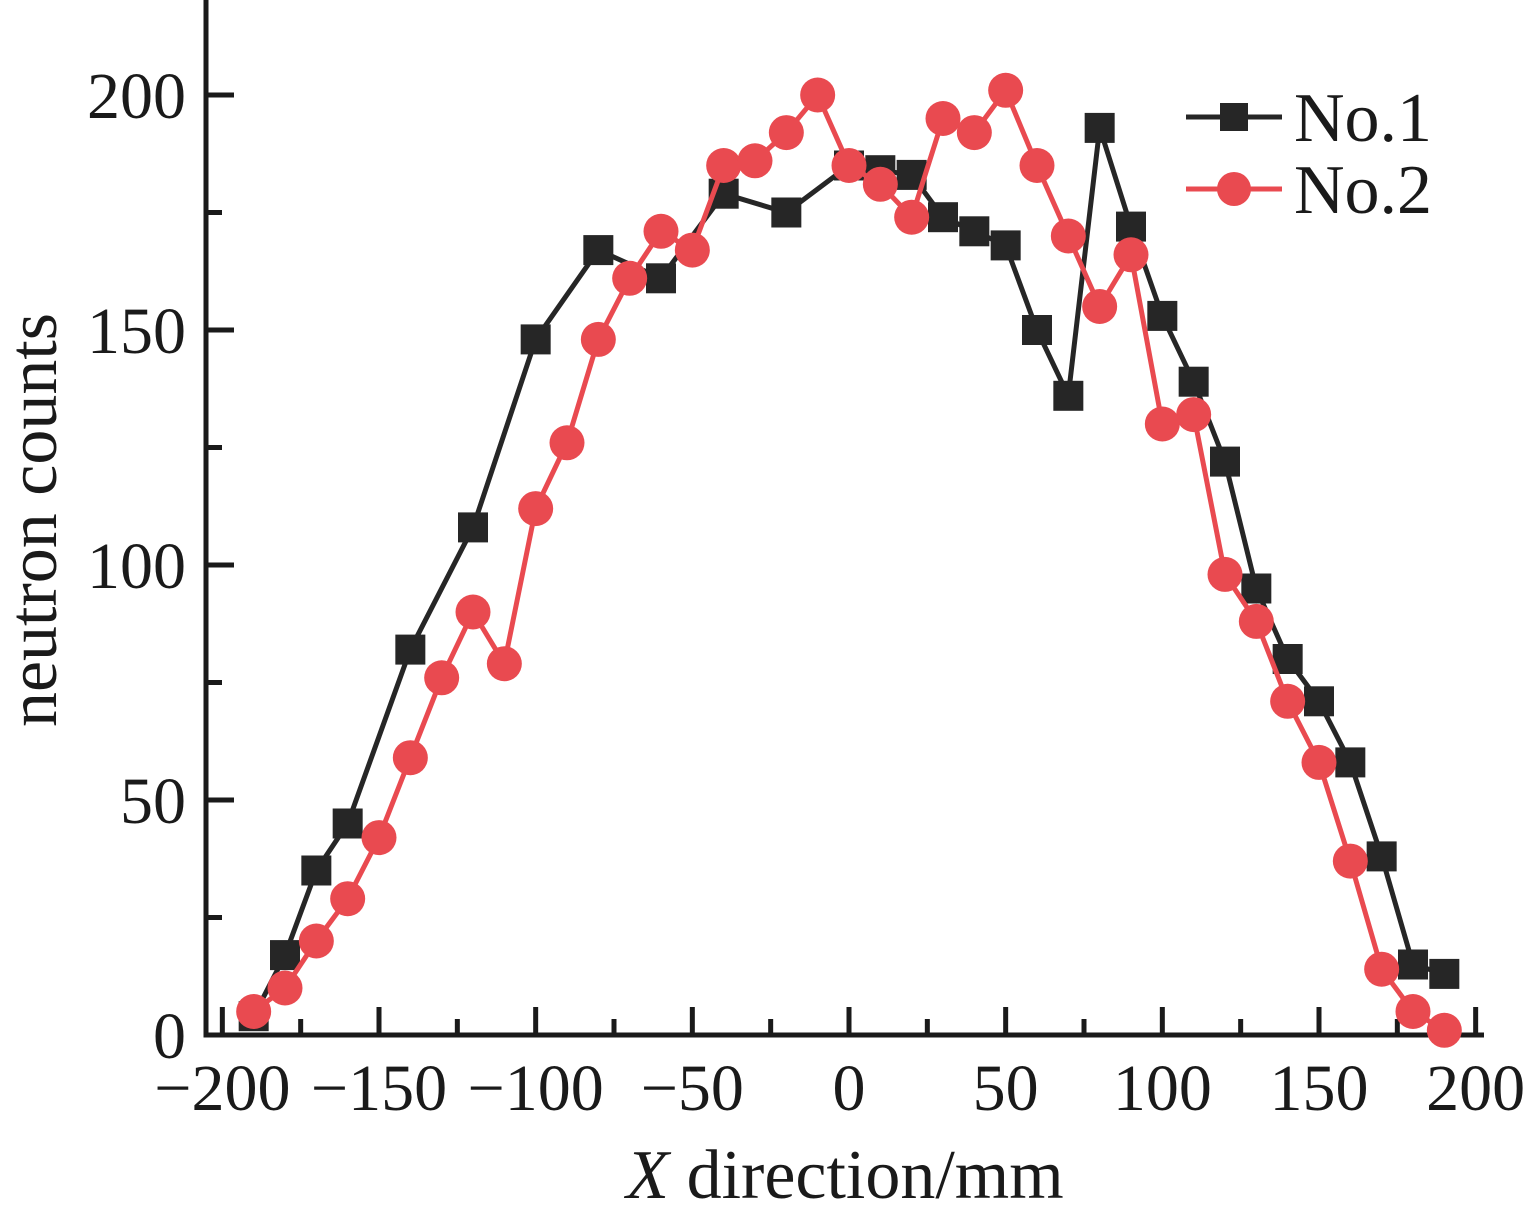 This screenshot has width=1538, height=1220. I want to click on legend-label: No.2, so click(1363, 190).